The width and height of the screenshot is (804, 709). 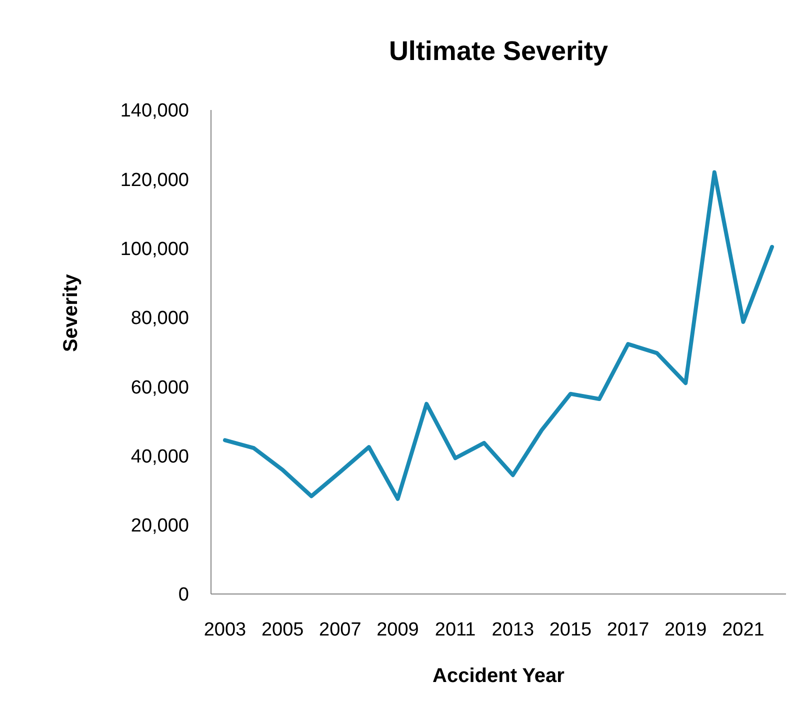 What do you see at coordinates (159, 457) in the screenshot?
I see `y-tick-label: 40,000` at bounding box center [159, 457].